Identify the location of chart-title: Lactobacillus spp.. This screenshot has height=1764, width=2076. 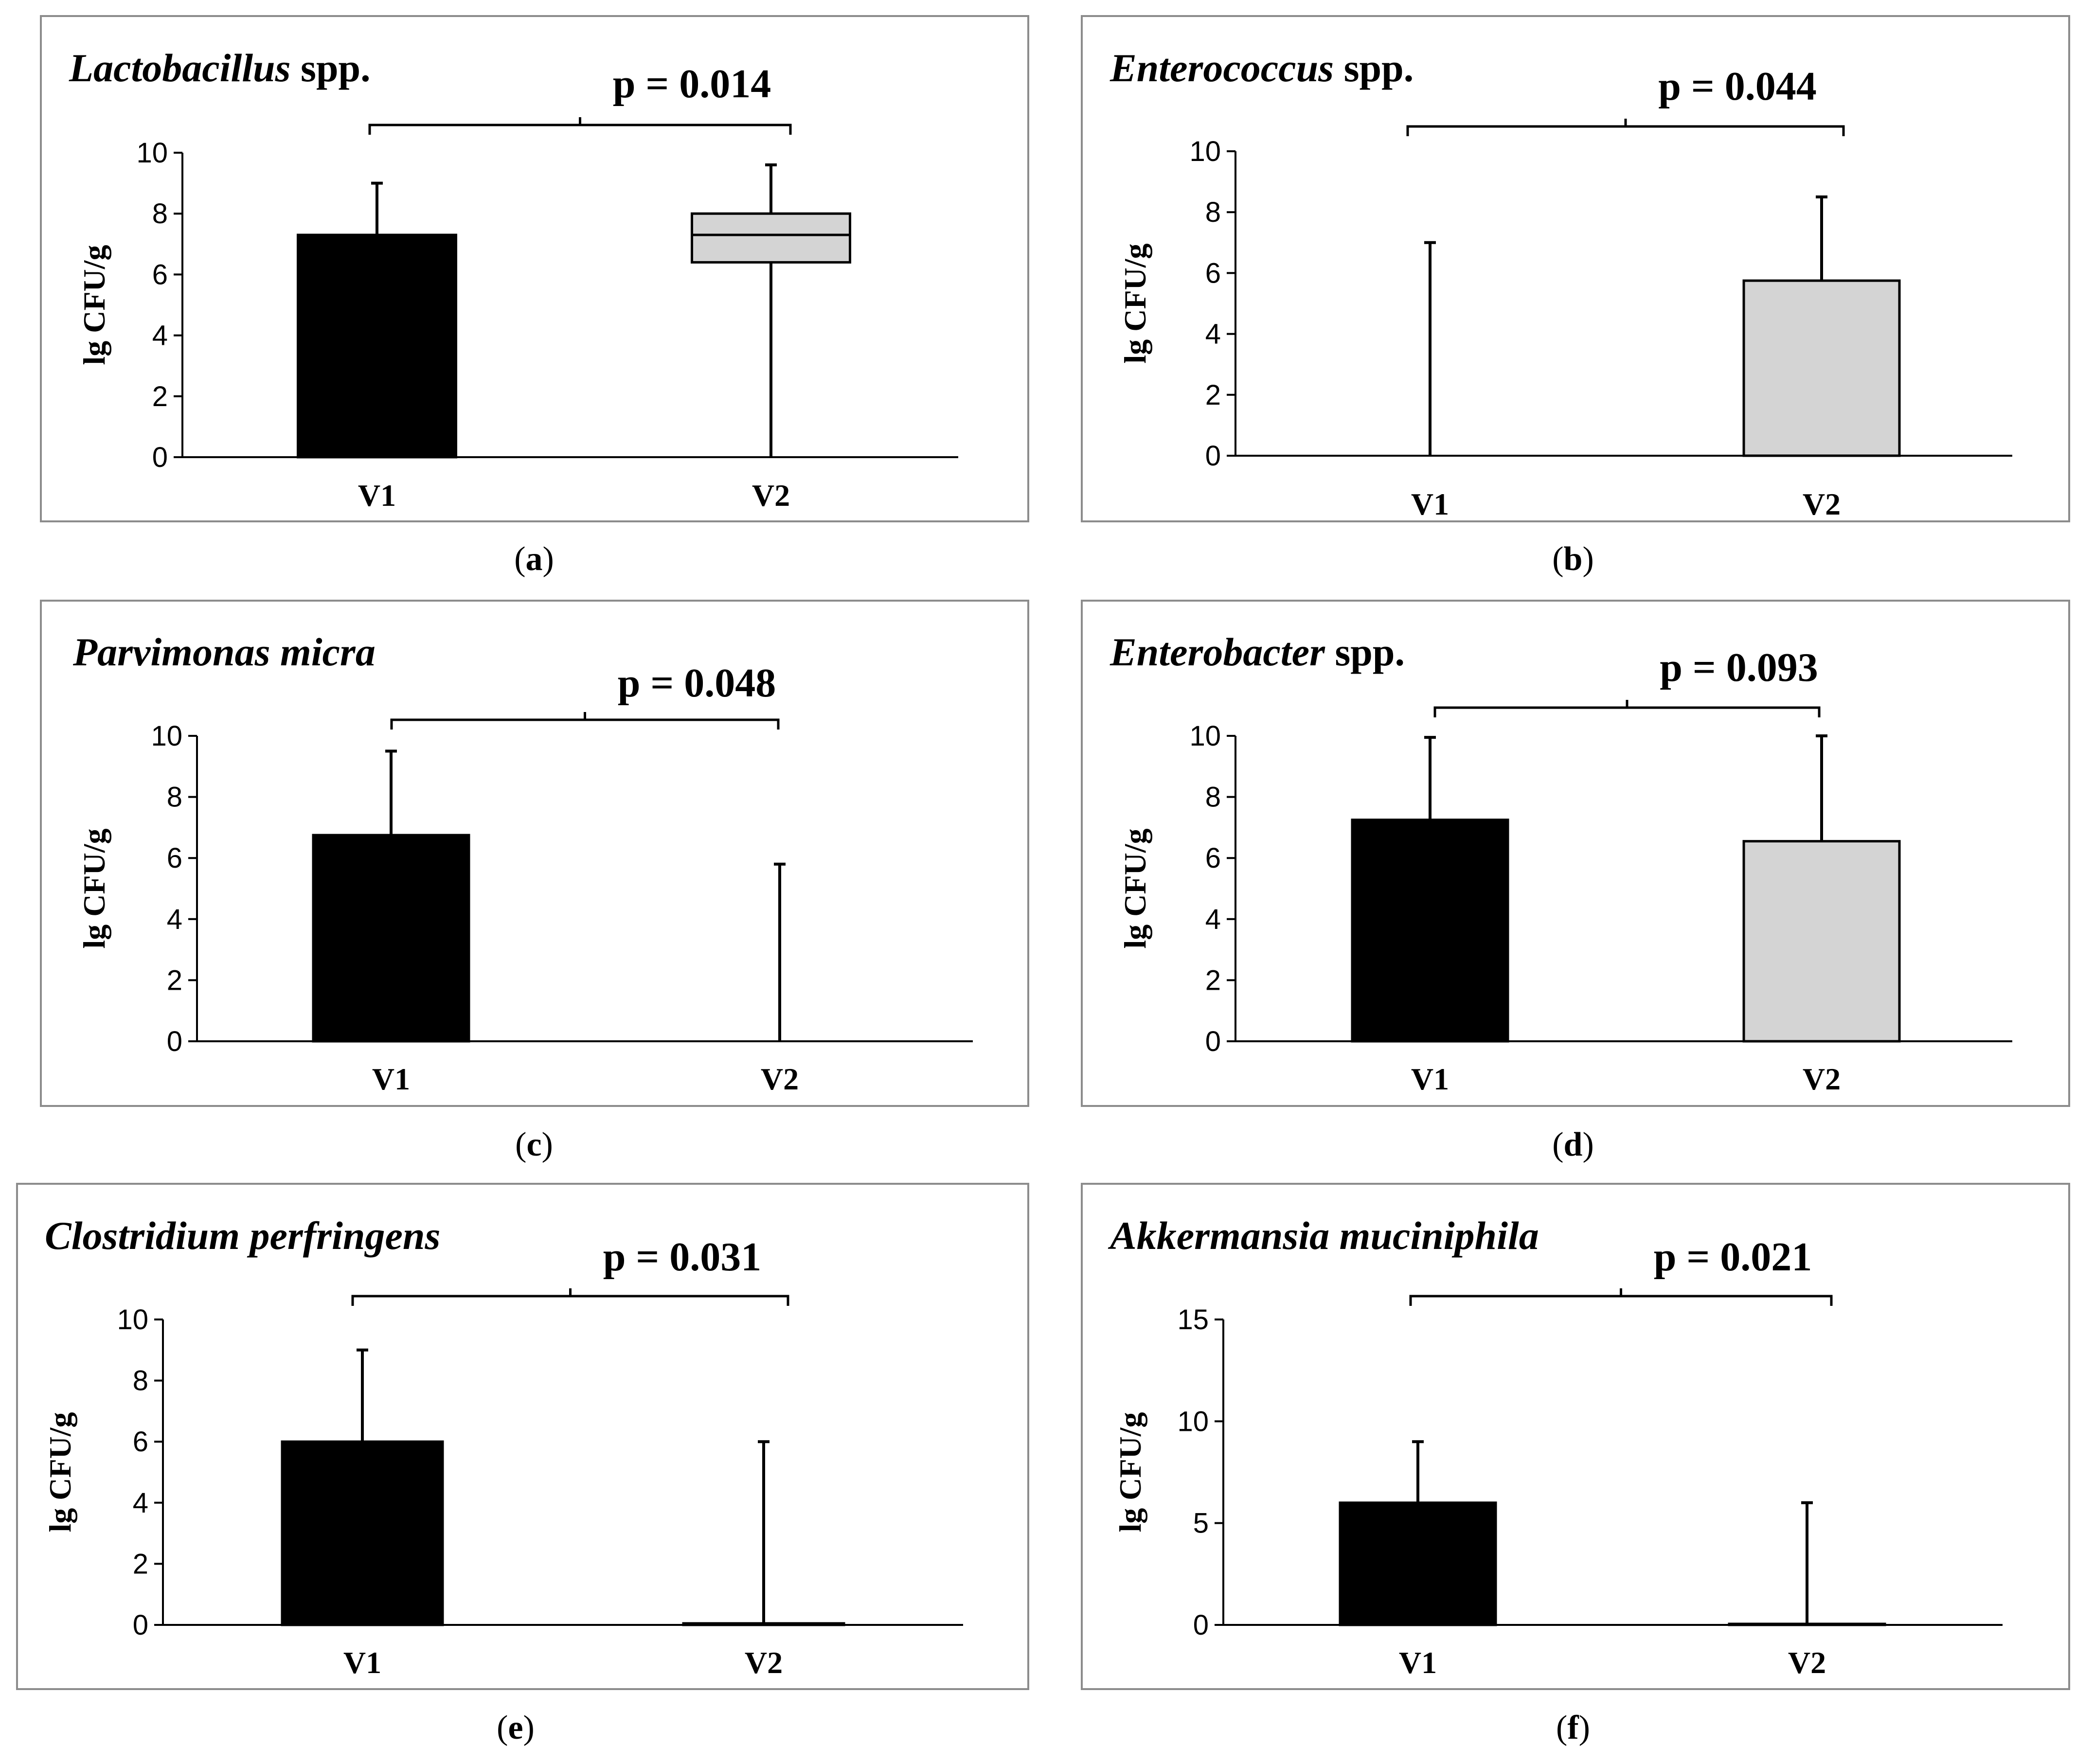
(220, 68).